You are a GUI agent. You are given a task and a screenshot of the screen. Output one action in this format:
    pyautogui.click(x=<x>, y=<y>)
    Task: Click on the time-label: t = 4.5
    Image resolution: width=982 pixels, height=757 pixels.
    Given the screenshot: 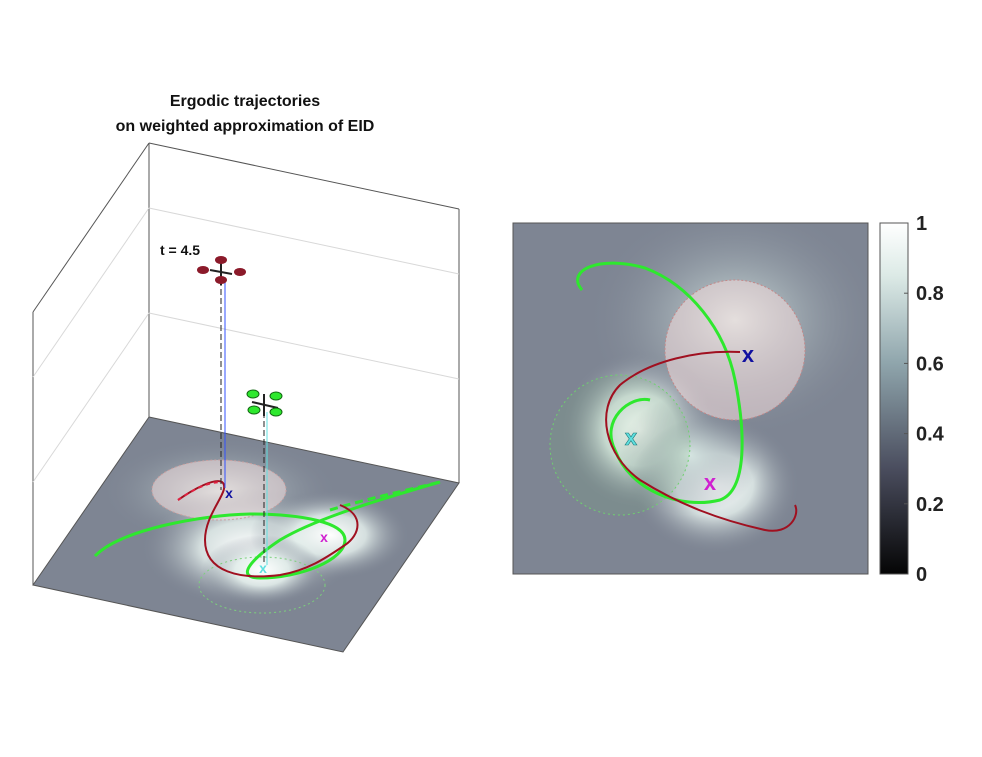 What is the action you would take?
    pyautogui.click(x=180, y=250)
    